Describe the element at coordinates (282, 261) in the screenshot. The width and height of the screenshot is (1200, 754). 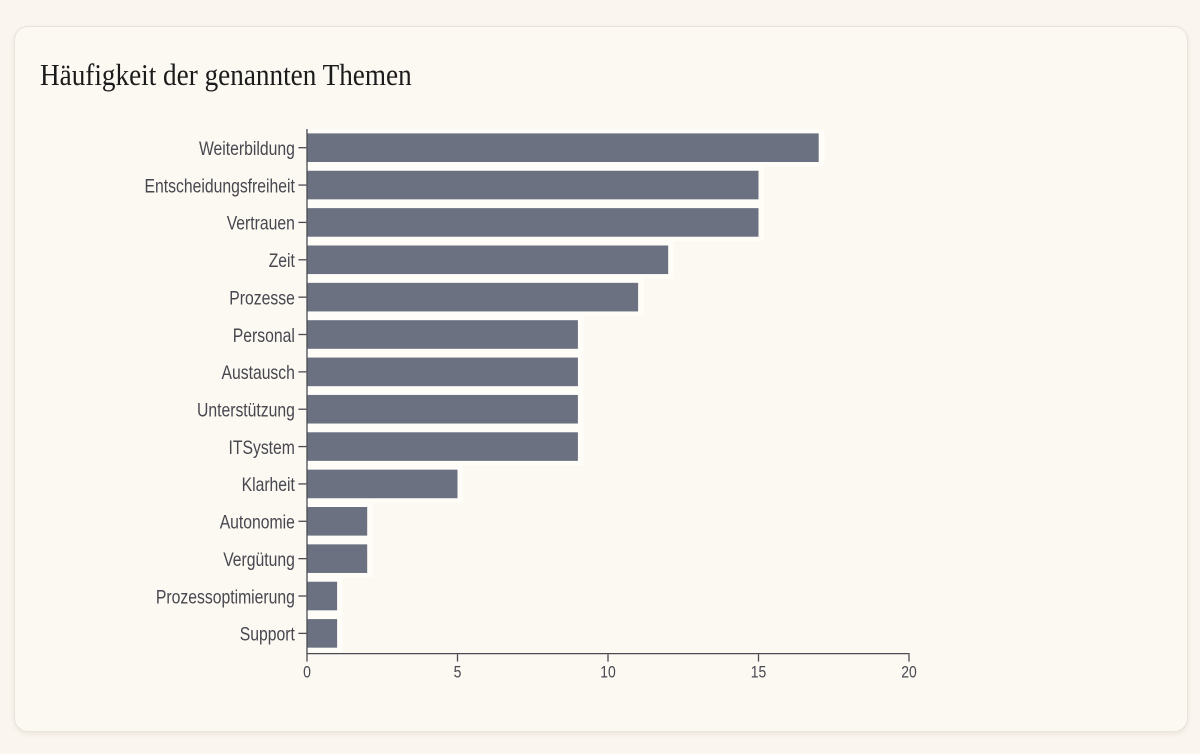
I see `svg-text: Zeit` at that location.